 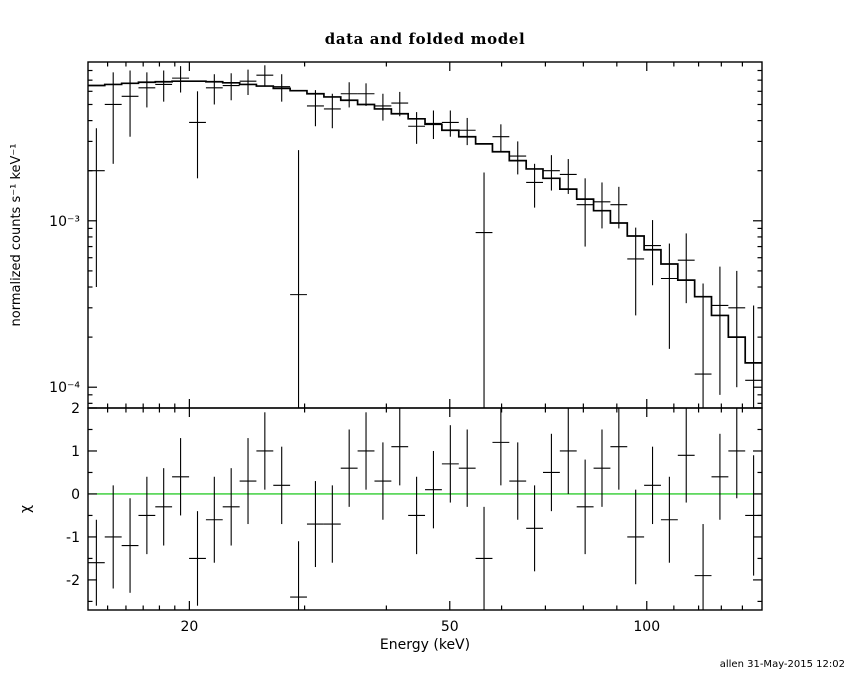 I want to click on y-tick-label-top: 10⁻⁴, so click(x=64, y=388).